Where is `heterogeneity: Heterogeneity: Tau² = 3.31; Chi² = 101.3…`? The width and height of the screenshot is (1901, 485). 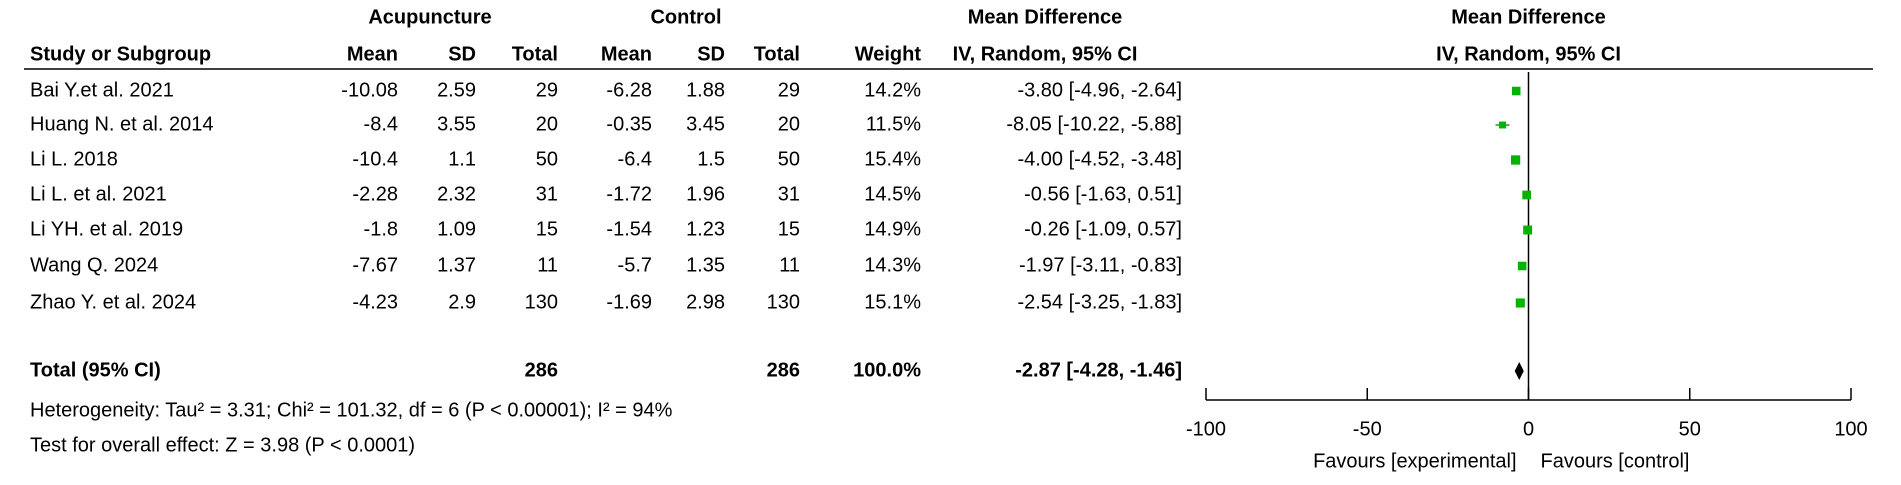
heterogeneity: Heterogeneity: Tau² = 3.31; Chi² = 101.3… is located at coordinates (351, 410).